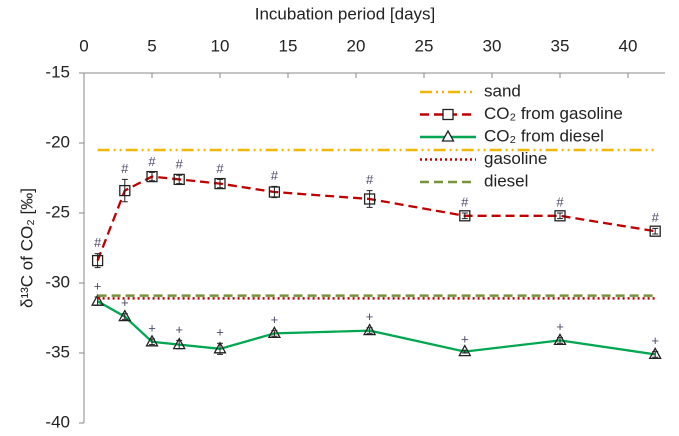 The height and width of the screenshot is (436, 679). Describe the element at coordinates (544, 135) in the screenshot. I see `legend-label: CO₂ from diesel` at that location.